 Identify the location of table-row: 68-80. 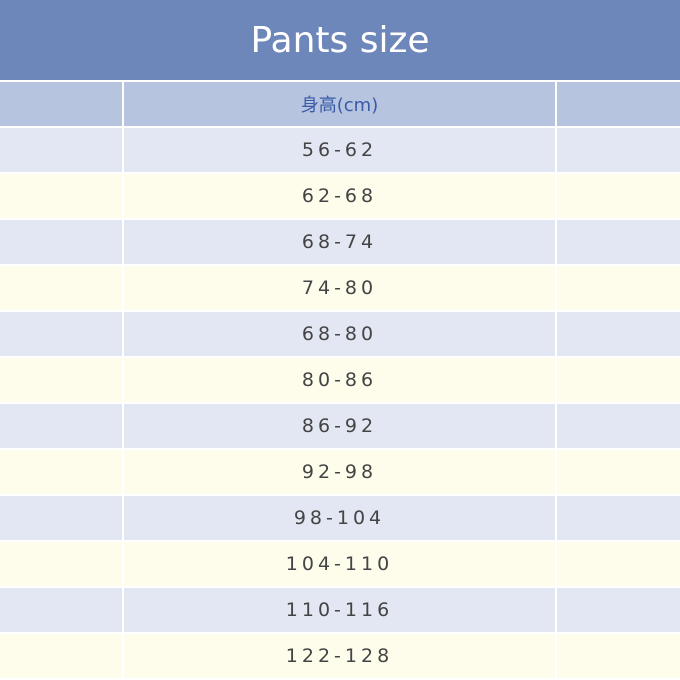
(340, 334).